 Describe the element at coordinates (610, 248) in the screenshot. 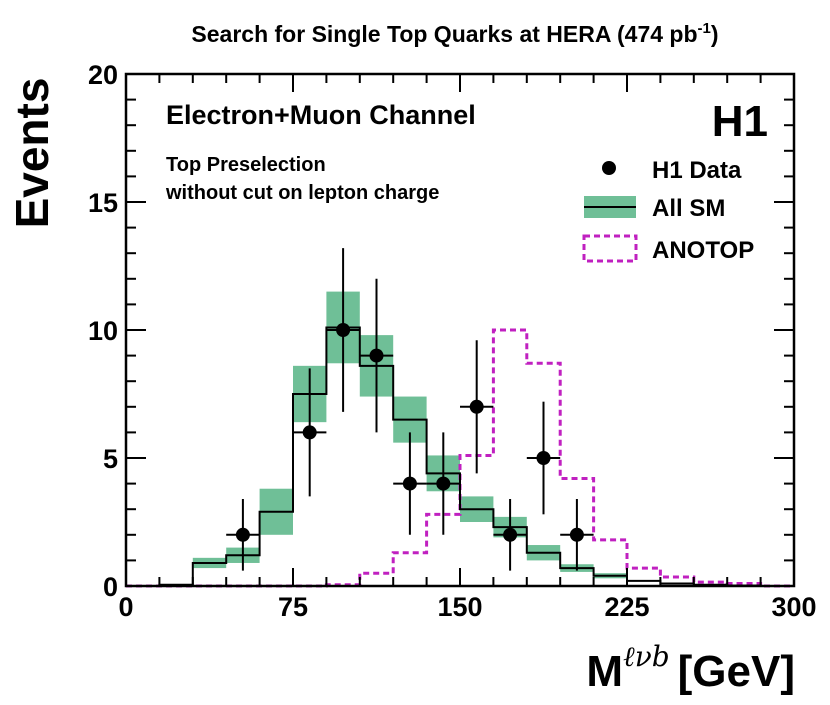

I see `legend-anotop-box` at that location.